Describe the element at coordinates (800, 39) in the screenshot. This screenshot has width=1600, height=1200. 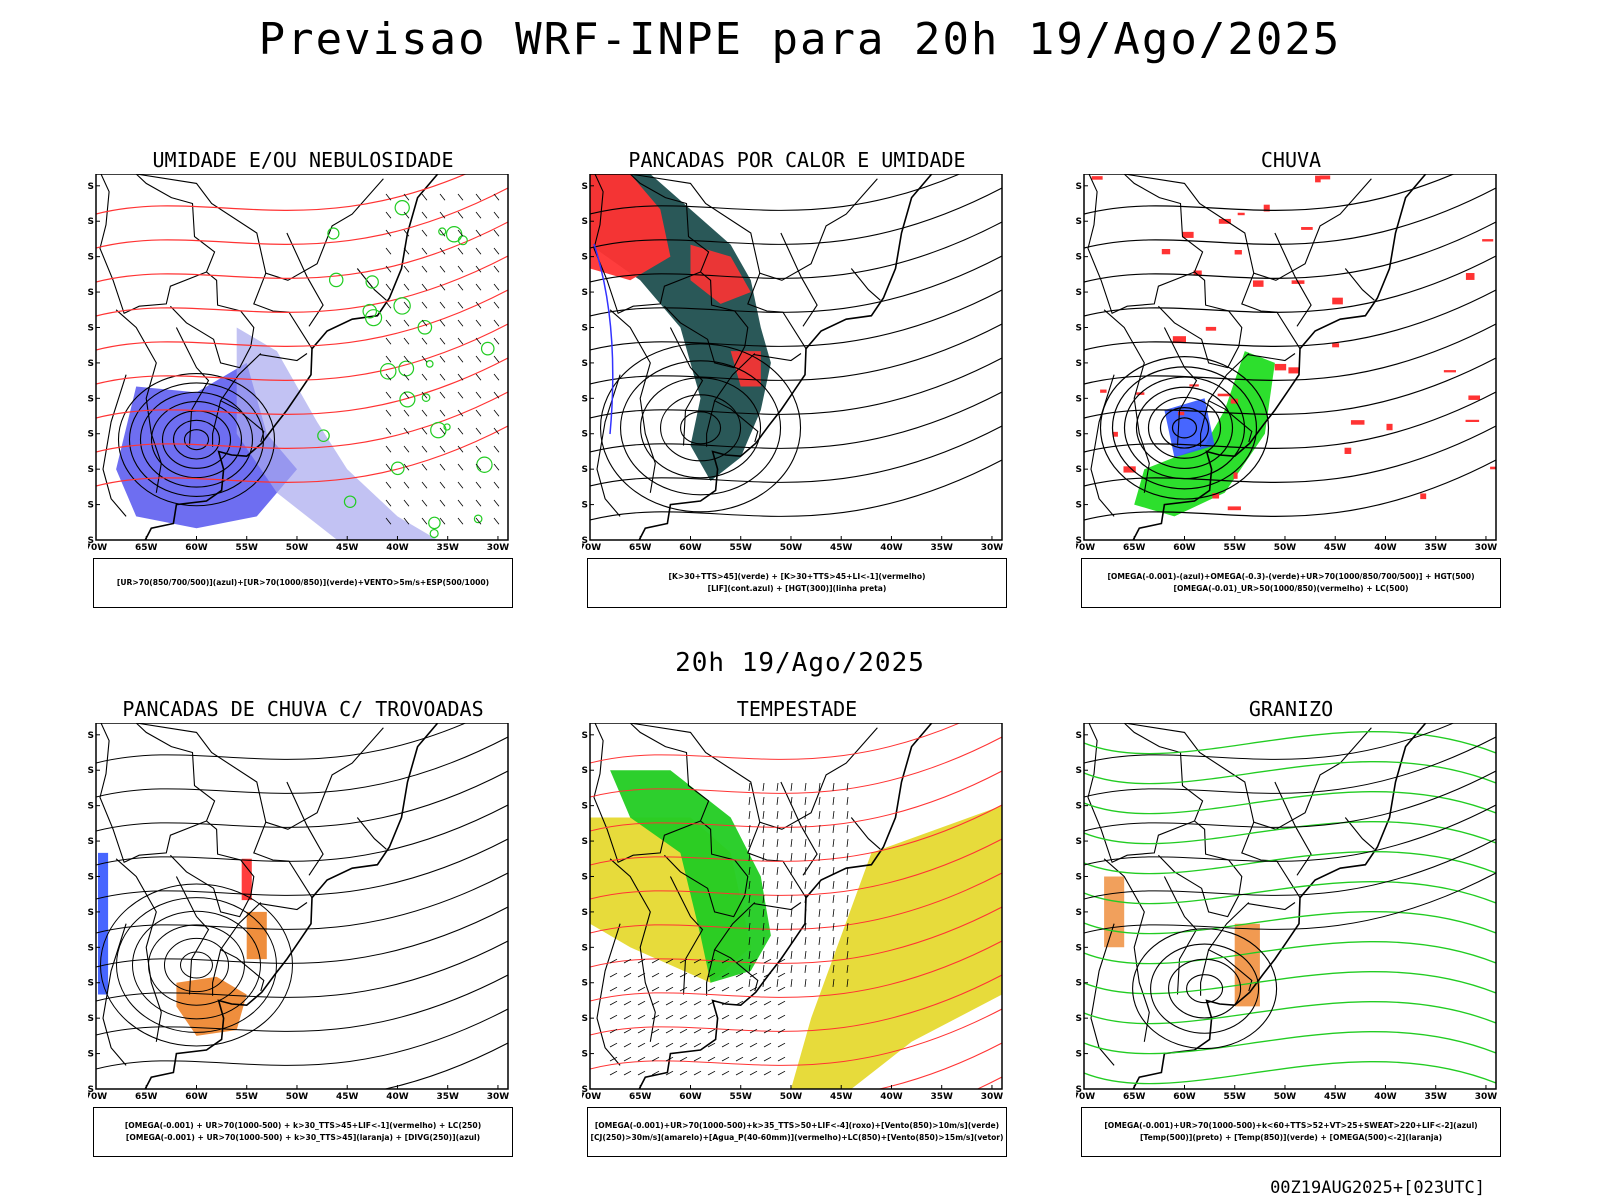
I see `main-title: Previsao WRF-INPE para 20h 19/Ago/2025` at that location.